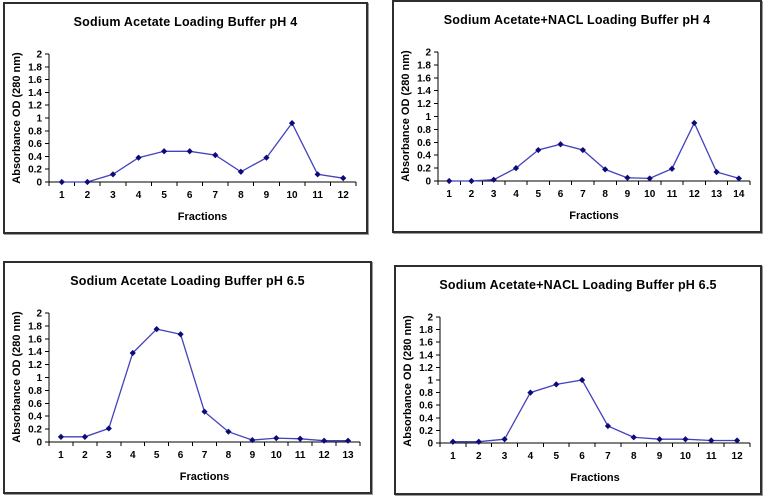  What do you see at coordinates (739, 194) in the screenshot?
I see `svg-text: 14` at bounding box center [739, 194].